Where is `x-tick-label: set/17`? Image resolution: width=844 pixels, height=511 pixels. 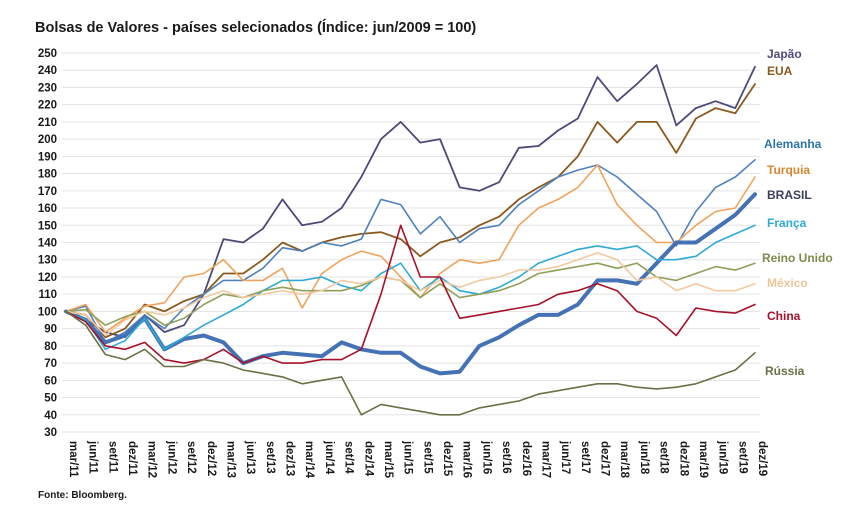
x-tick-label: set/17 is located at coordinates (585, 457).